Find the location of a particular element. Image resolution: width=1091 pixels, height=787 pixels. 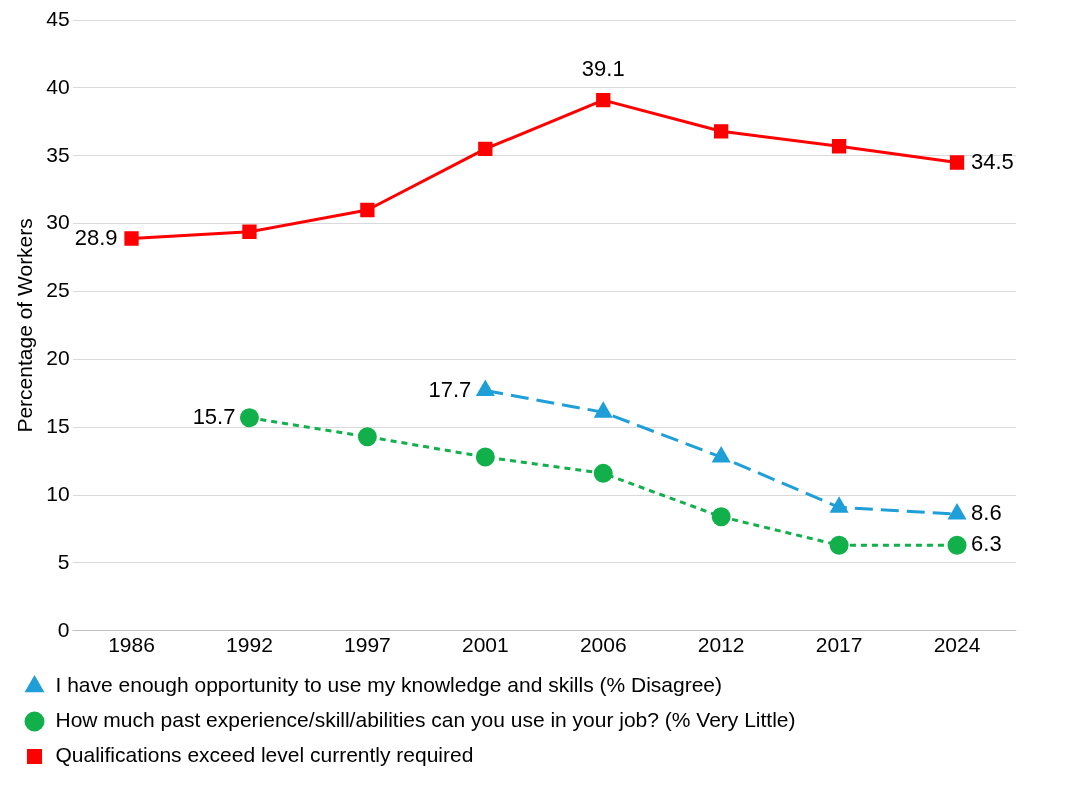

y-tick-label: 45 is located at coordinates (58, 18).